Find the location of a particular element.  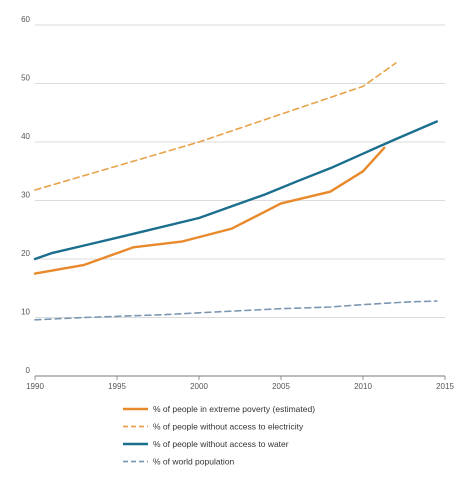

y-tick-label: 40 is located at coordinates (25, 136).